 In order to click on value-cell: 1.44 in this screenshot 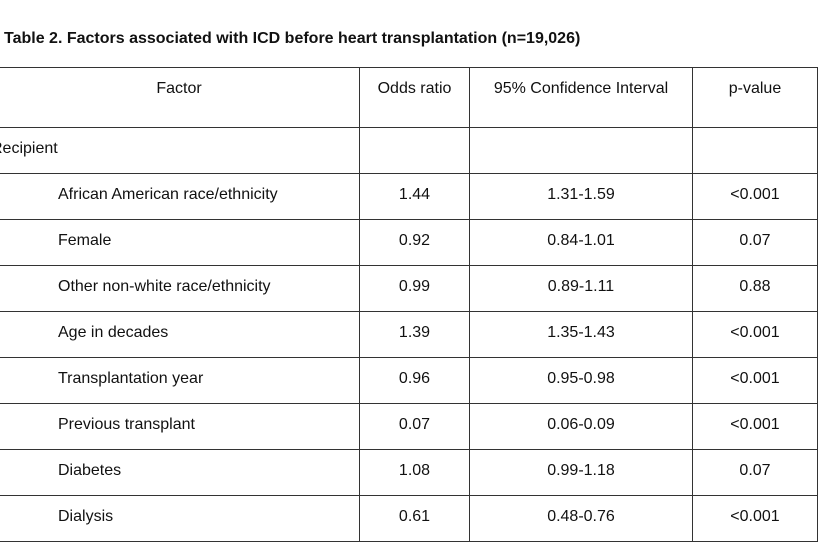, I will do `click(414, 196)`.